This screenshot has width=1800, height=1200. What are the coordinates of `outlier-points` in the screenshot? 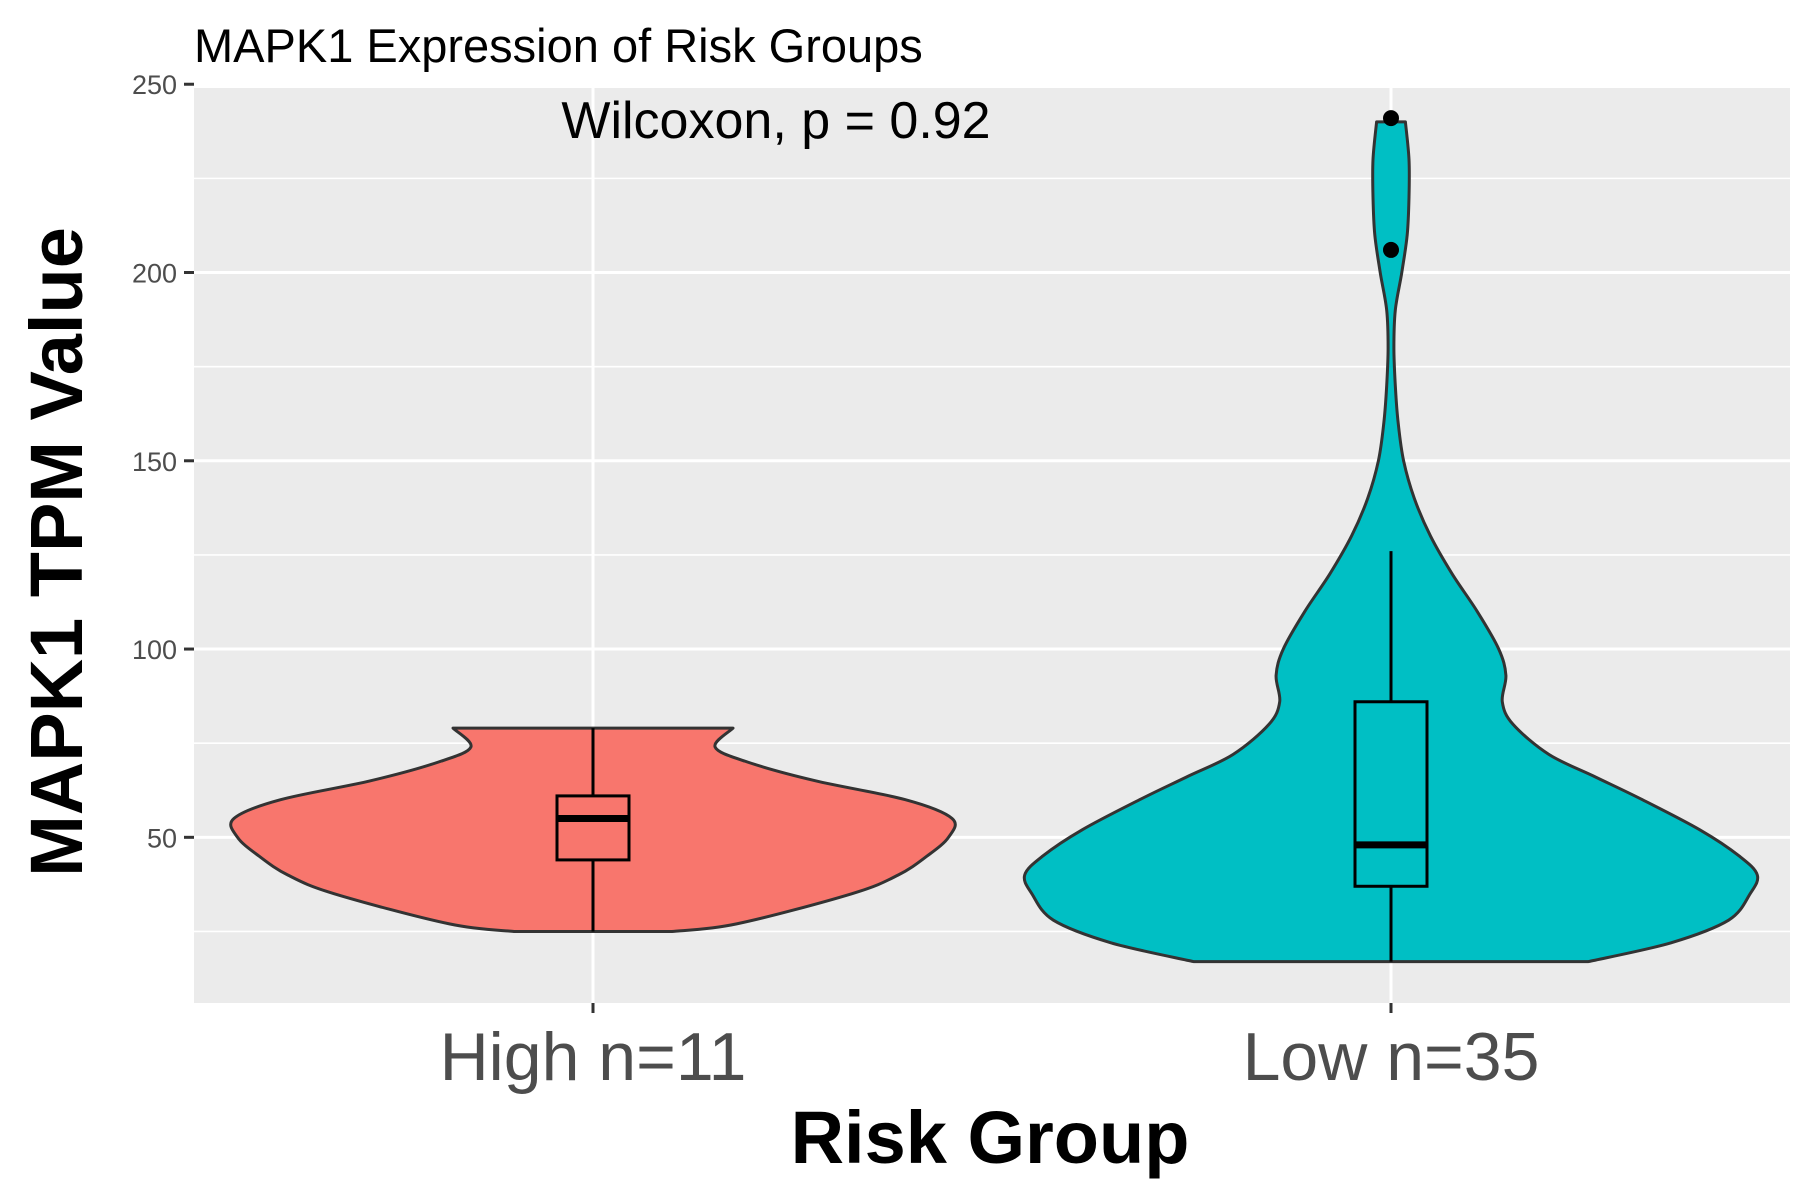 It's located at (1391, 184).